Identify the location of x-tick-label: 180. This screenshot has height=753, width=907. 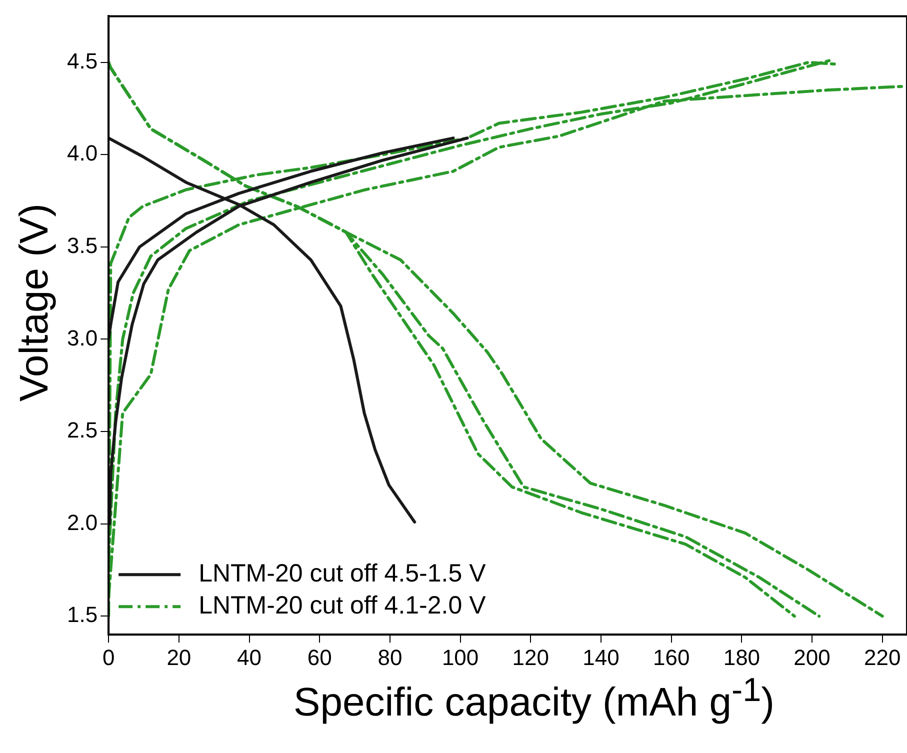
(741, 657).